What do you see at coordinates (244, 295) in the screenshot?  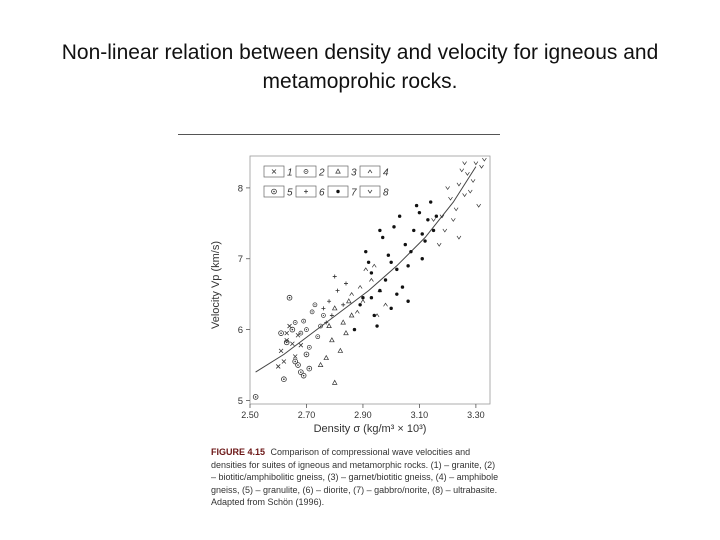 I see `y-axis-ticks: 5 6 7 8` at bounding box center [244, 295].